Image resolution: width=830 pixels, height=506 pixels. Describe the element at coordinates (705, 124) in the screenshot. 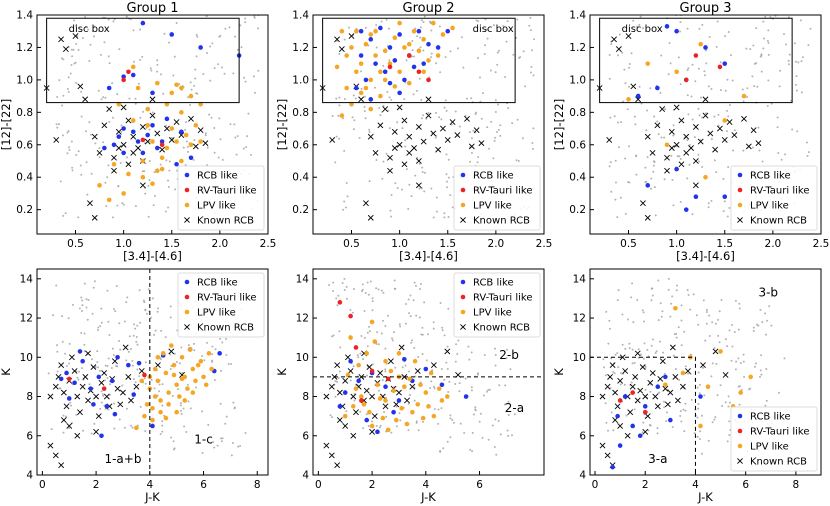

I see `axes-frame` at that location.